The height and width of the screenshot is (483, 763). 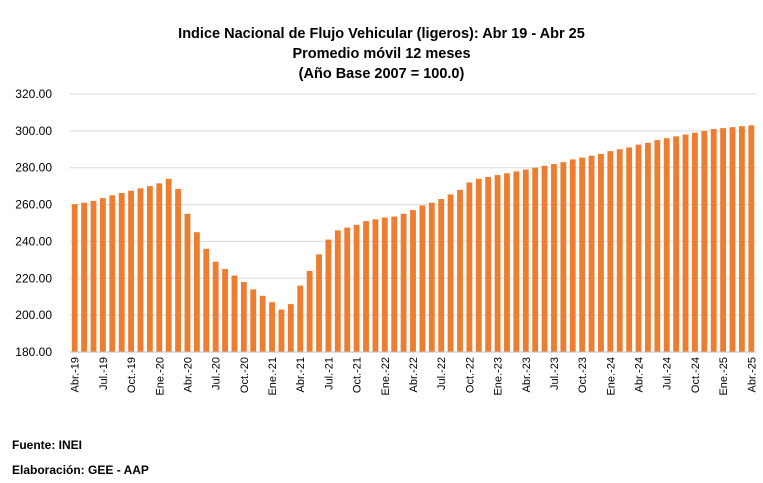 What do you see at coordinates (104, 373) in the screenshot?
I see `x-tick-label: Jul.-19` at bounding box center [104, 373].